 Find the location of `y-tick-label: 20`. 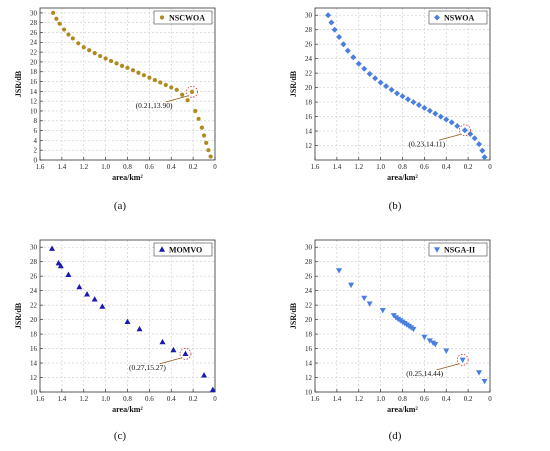

y-tick-label: 20 is located at coordinates (34, 320).